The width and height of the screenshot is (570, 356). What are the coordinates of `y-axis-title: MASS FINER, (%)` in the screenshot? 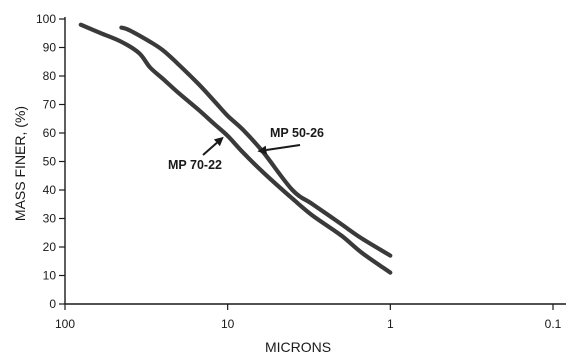 It's located at (20, 163).